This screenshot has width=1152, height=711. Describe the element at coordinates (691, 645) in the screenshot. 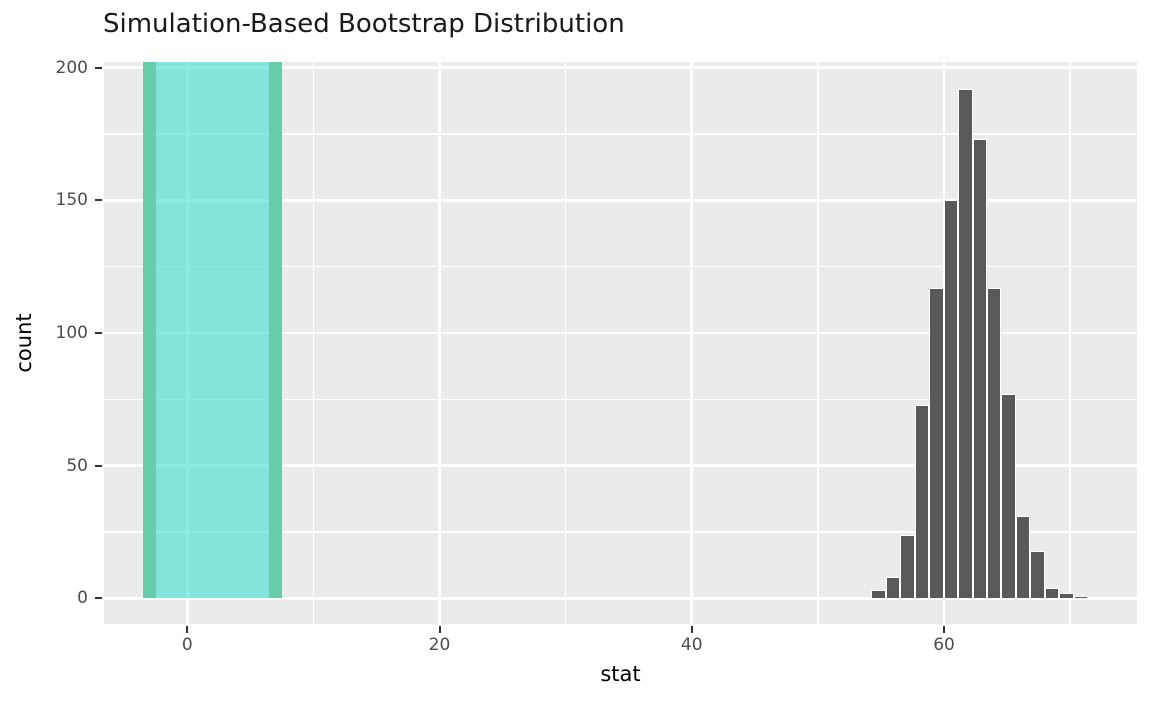

I see `x-tick-label: 40` at that location.